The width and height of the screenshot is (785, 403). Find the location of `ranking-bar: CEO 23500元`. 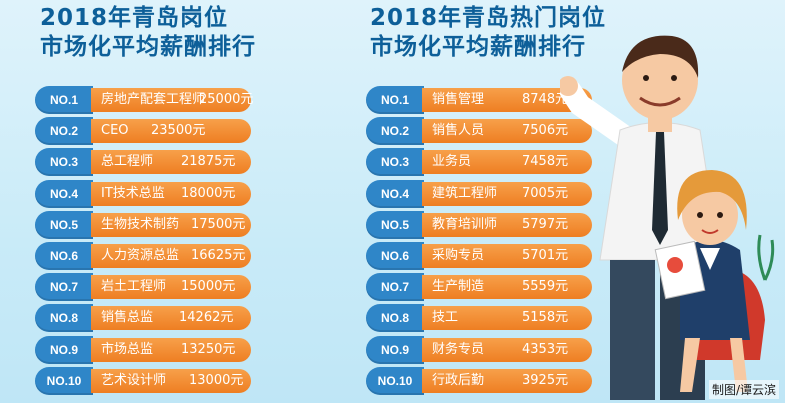

ranking-bar: CEO 23500元 is located at coordinates (171, 131).